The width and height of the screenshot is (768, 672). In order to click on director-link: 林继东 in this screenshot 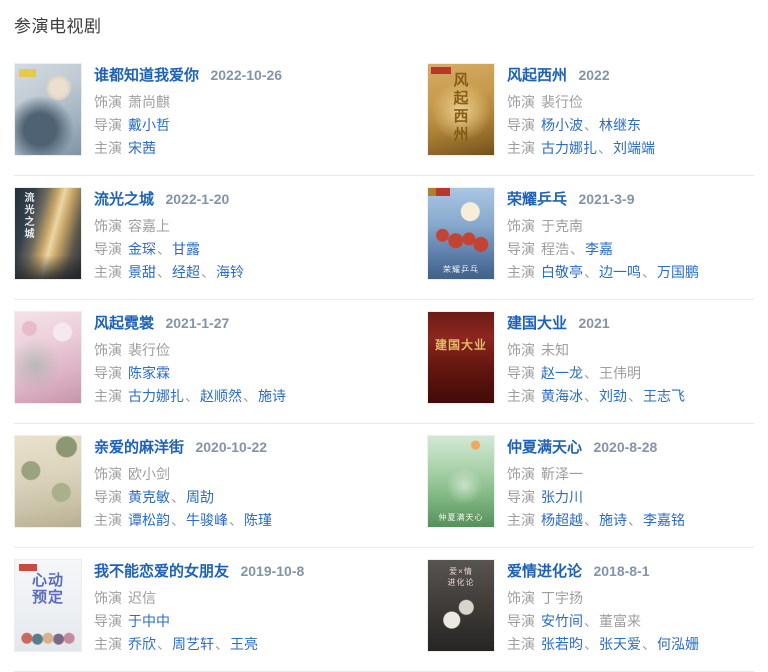, I will do `click(620, 125)`.